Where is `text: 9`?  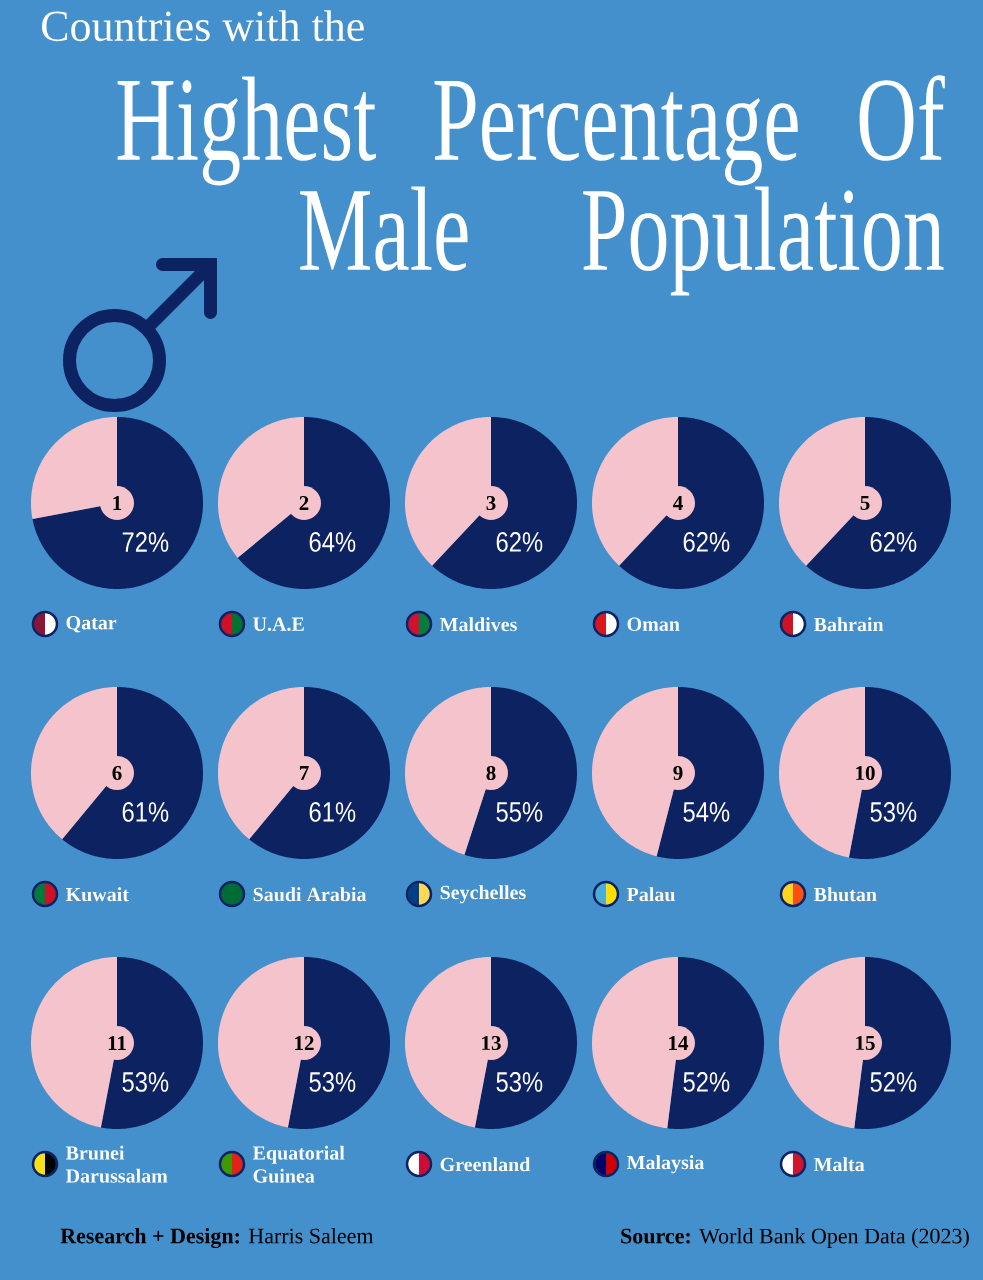 text: 9 is located at coordinates (678, 773).